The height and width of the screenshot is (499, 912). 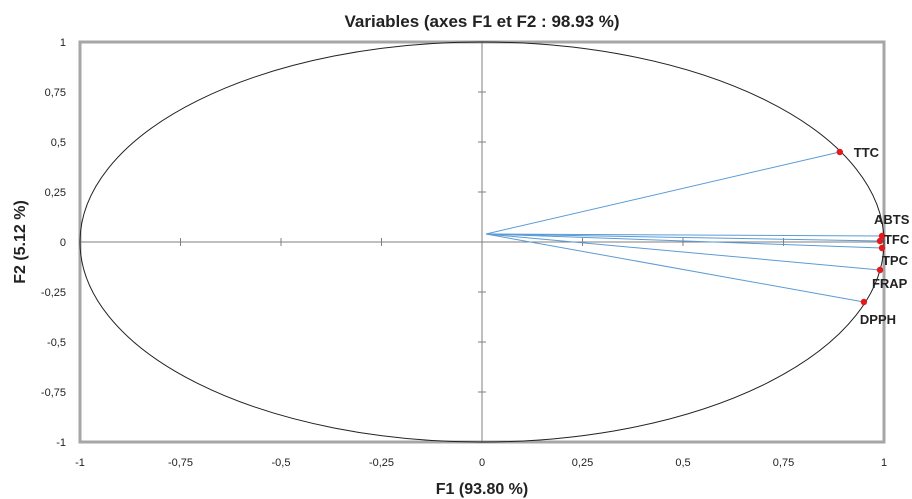 What do you see at coordinates (895, 260) in the screenshot?
I see `point-label-tpc: TPC` at bounding box center [895, 260].